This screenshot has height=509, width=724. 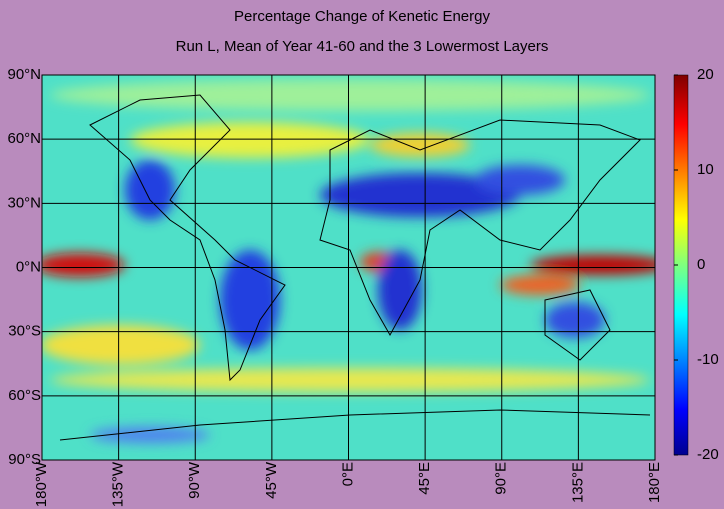 I want to click on x-tick-label: 180°W, so click(x=41, y=484).